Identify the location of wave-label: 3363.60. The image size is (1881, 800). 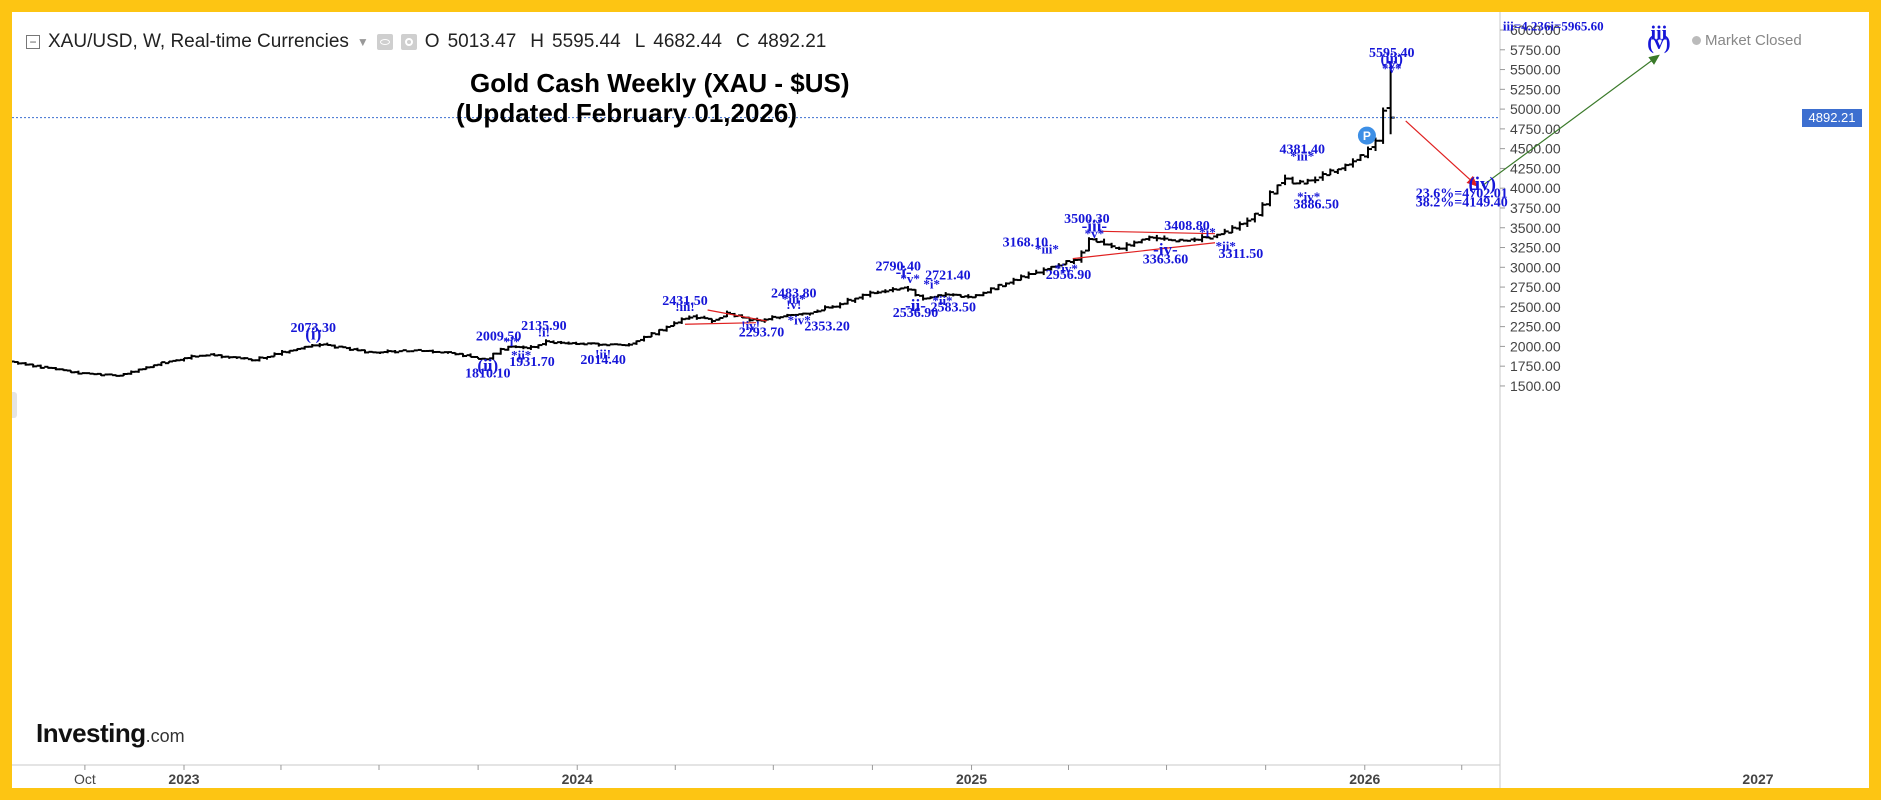
(1166, 259).